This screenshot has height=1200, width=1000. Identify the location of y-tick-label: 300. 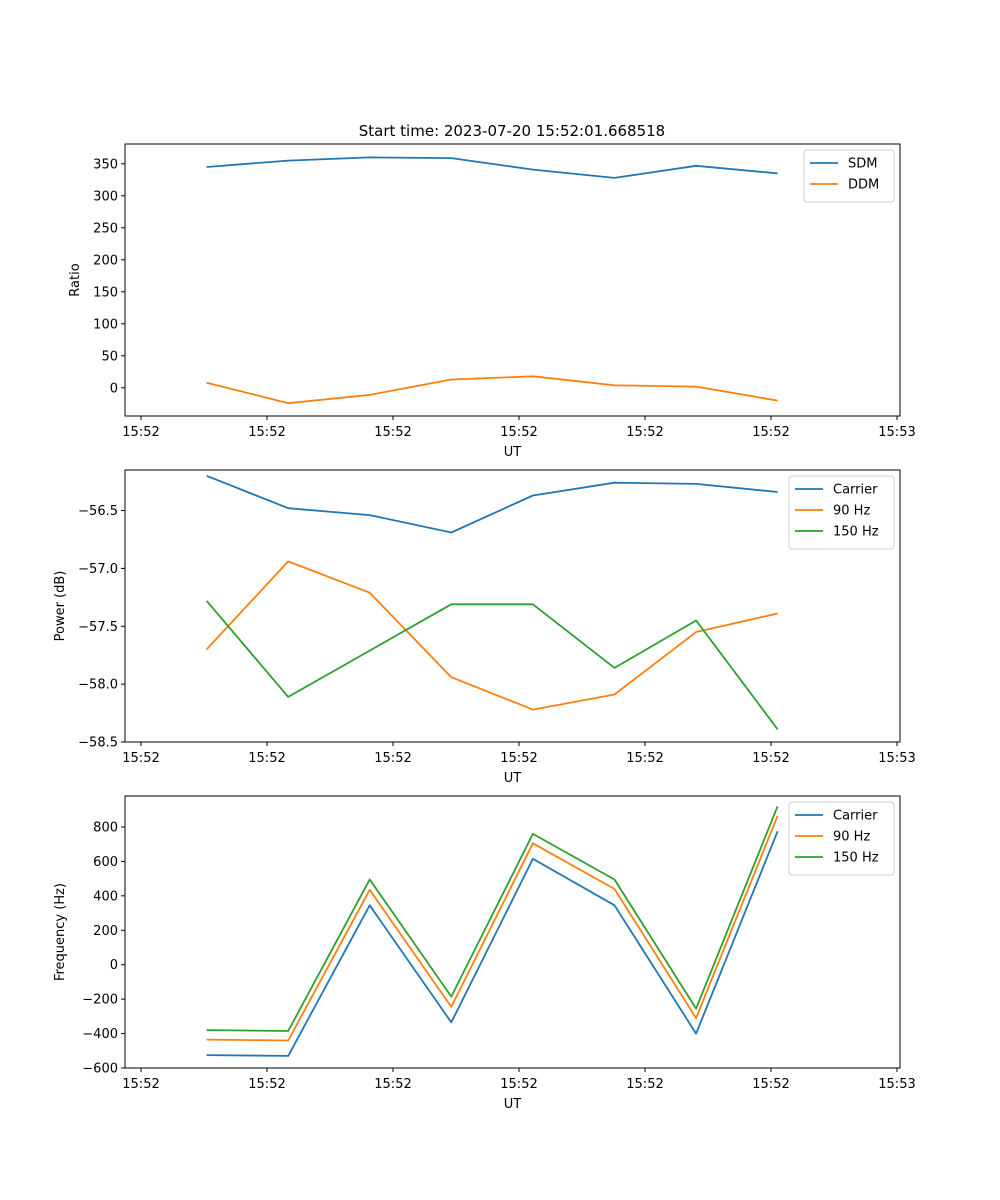
(105, 196).